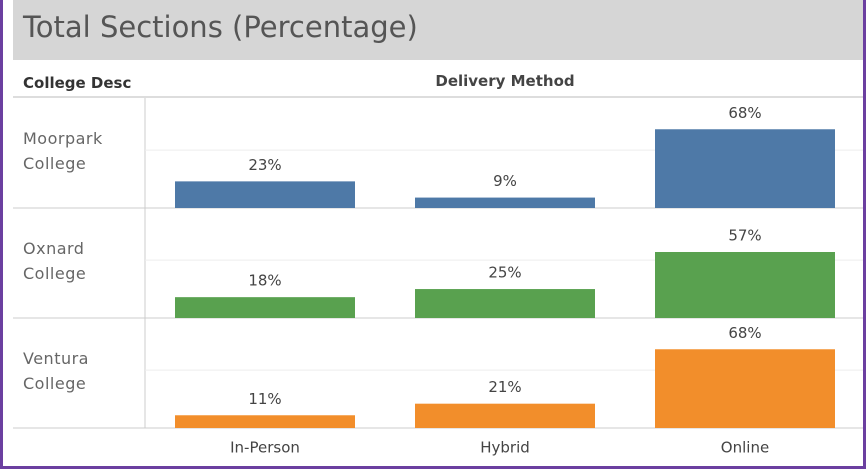 This screenshot has width=866, height=469. Describe the element at coordinates (504, 273) in the screenshot. I see `data-label: 25%` at that location.